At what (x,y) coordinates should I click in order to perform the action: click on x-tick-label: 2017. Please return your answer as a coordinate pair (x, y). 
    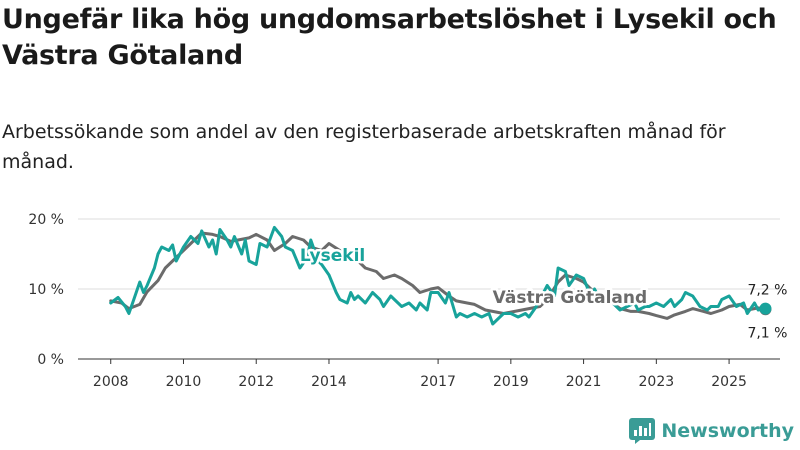
    Looking at the image, I should click on (438, 382).